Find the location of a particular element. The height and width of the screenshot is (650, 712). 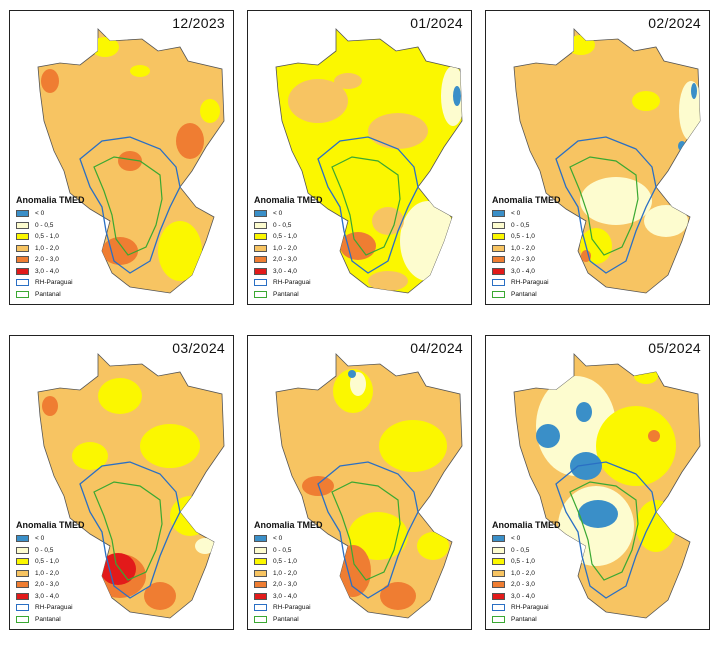

panel-date: 05/2024 is located at coordinates (674, 348).